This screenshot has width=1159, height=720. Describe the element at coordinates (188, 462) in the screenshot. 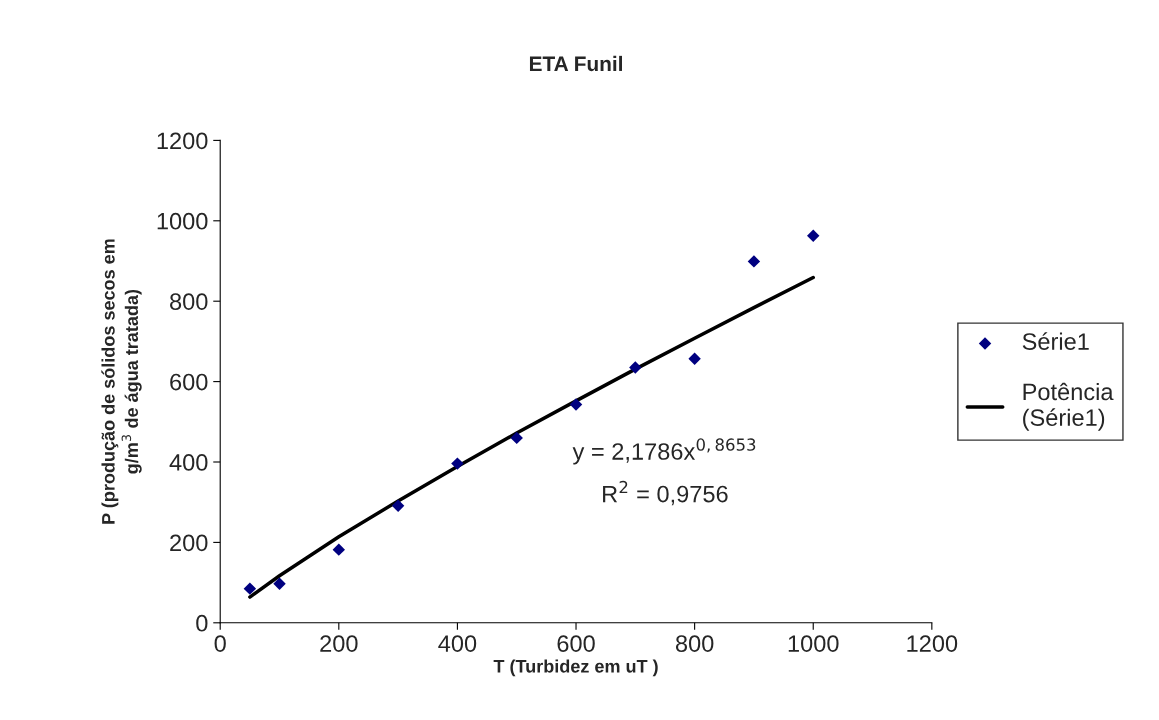

I see `y-tick-label: 400` at that location.